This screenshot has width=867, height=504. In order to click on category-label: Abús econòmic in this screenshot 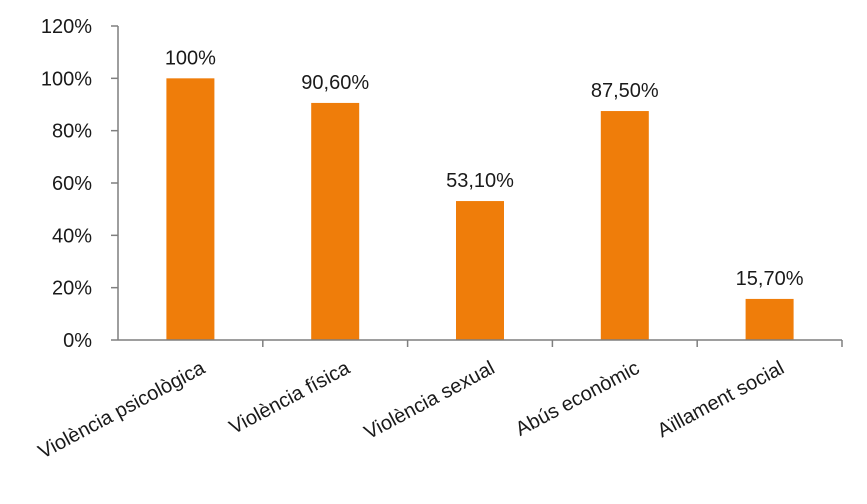, I will do `click(577, 399)`.